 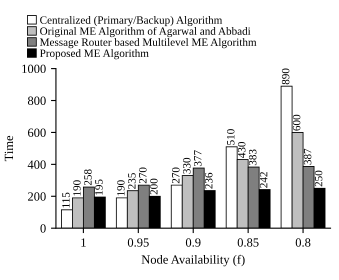 What do you see at coordinates (132, 181) in the screenshot?
I see `data-label: 235` at bounding box center [132, 181].